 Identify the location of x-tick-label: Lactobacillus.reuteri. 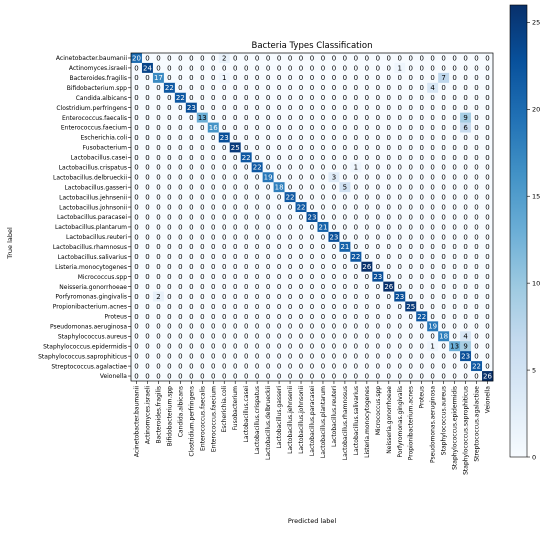
(334, 416).